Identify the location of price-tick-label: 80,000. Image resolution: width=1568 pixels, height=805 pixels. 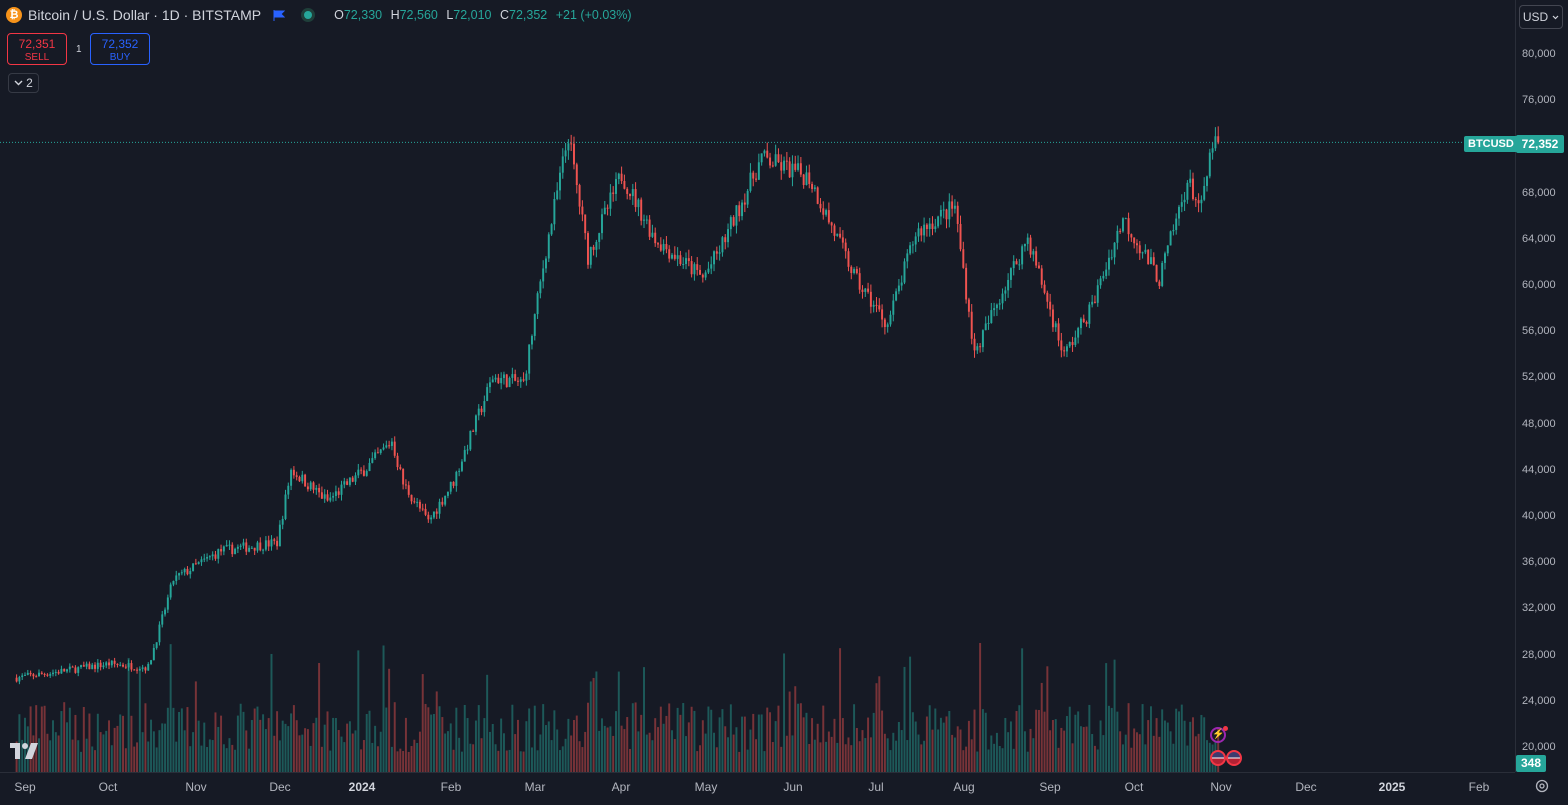
(1539, 54).